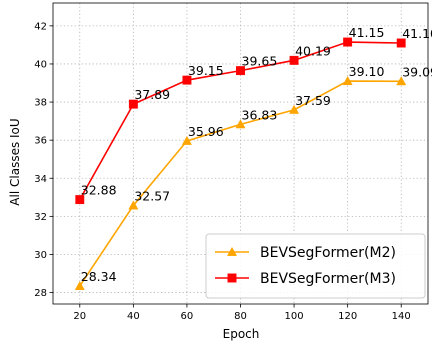 The height and width of the screenshot is (347, 432). What do you see at coordinates (99, 276) in the screenshot?
I see `data-label: 28.34` at bounding box center [99, 276].